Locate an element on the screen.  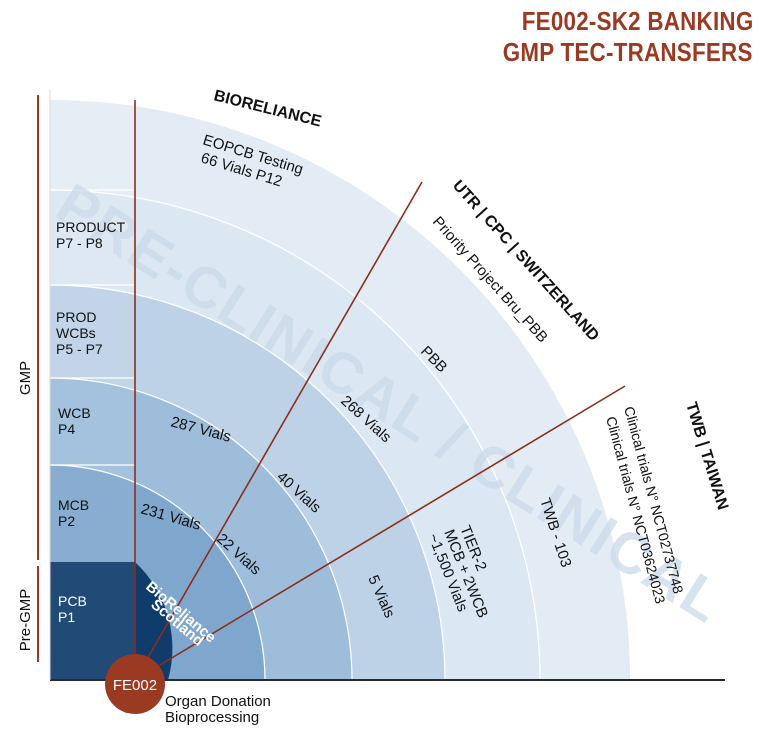
level-product-line1: PRODUCT is located at coordinates (91, 227).